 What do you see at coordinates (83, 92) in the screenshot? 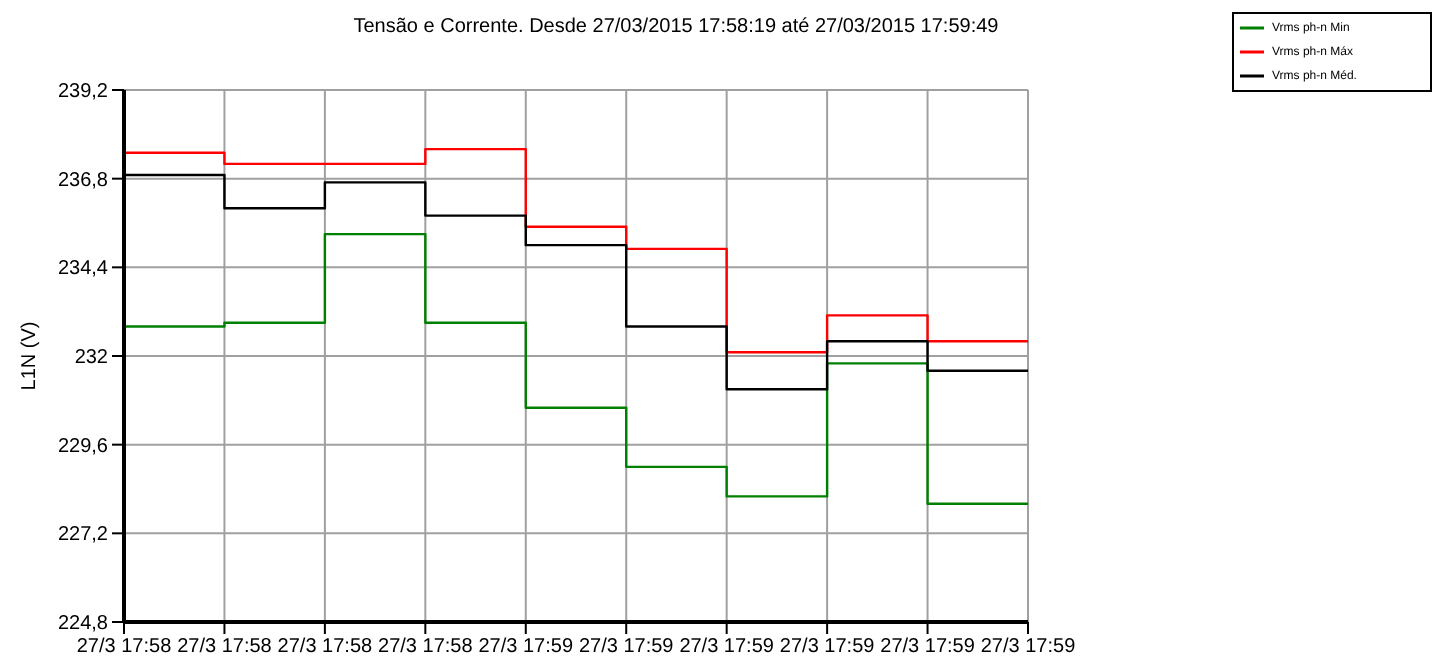
I see `y-tick-label: 239,2` at bounding box center [83, 92].